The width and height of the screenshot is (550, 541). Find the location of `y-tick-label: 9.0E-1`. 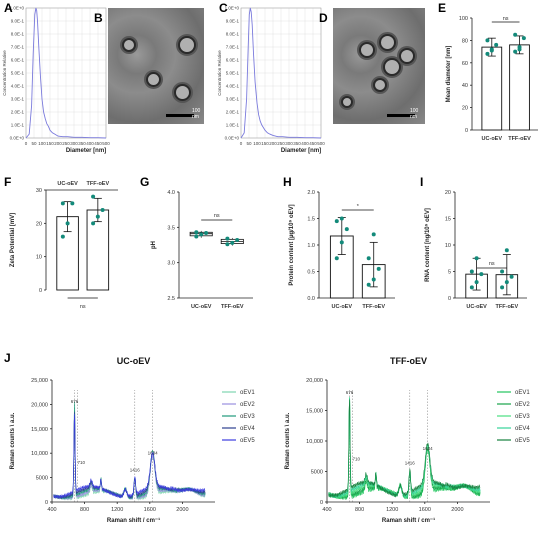

y-tick-label: 9.0E-1 is located at coordinates (18, 21).